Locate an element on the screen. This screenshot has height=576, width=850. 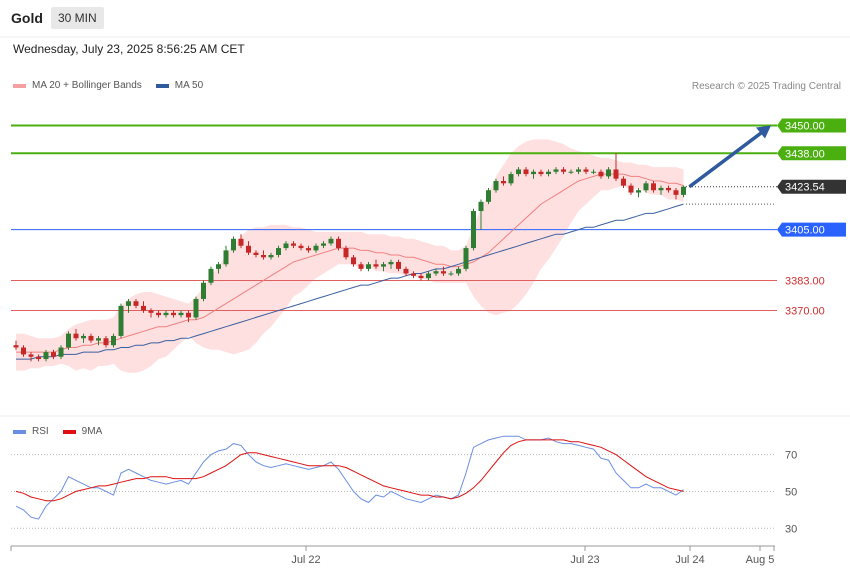
price-legend: MA 20 + Bollinger Bands MA 50 is located at coordinates (108, 85).